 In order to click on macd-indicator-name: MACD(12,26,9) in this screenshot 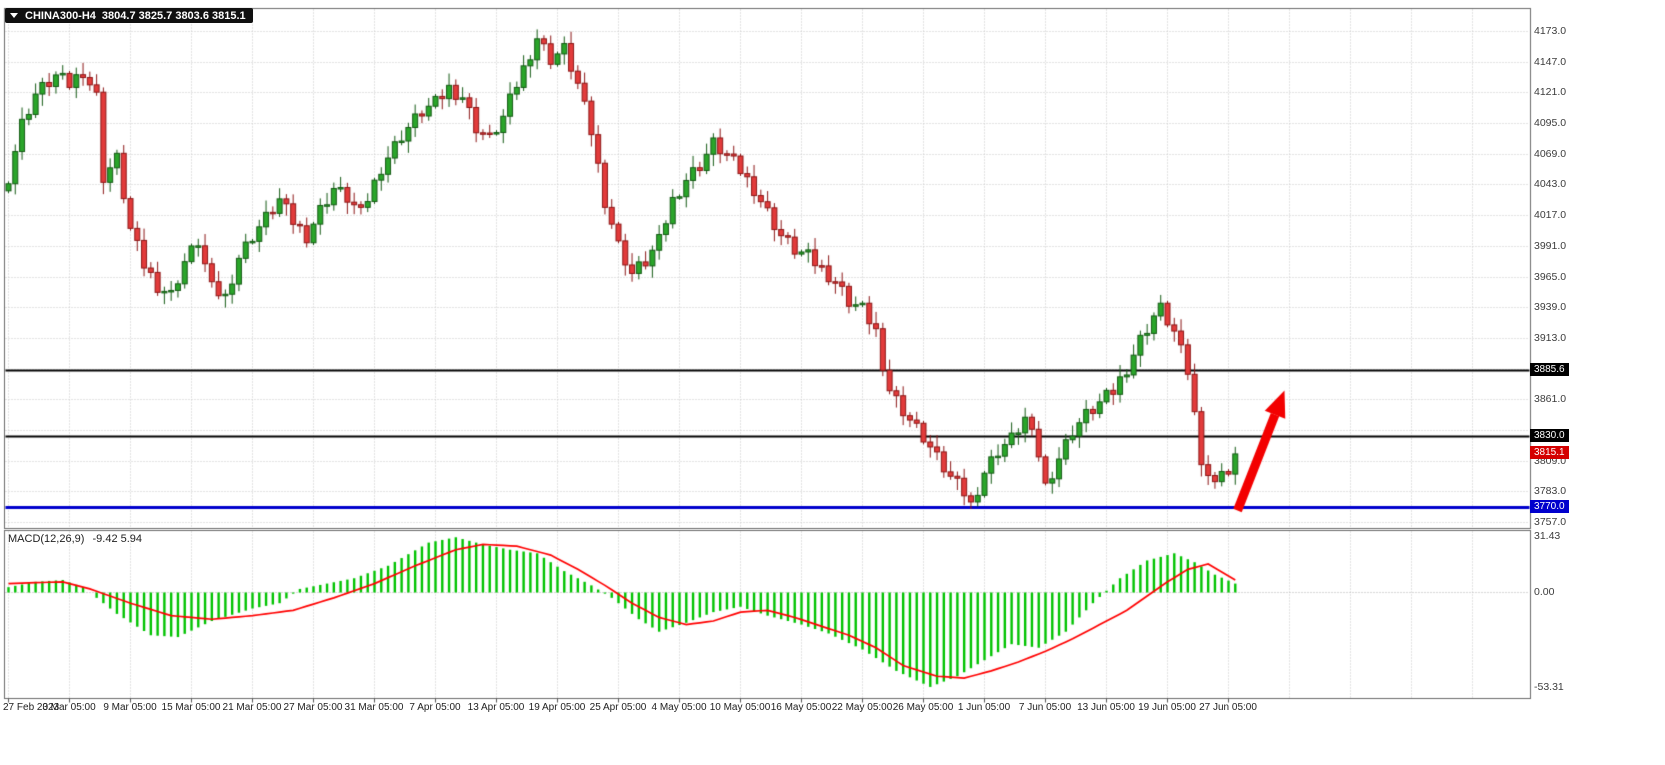, I will do `click(46, 539)`.